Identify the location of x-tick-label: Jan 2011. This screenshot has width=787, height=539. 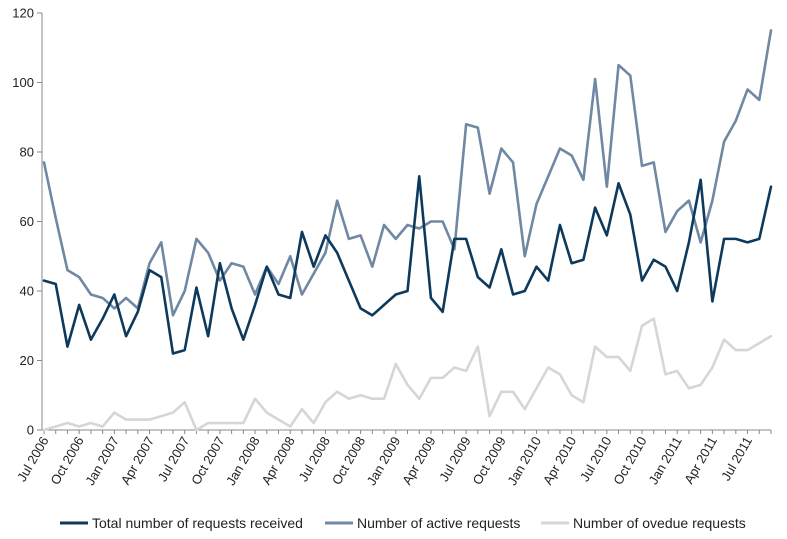
(665, 460).